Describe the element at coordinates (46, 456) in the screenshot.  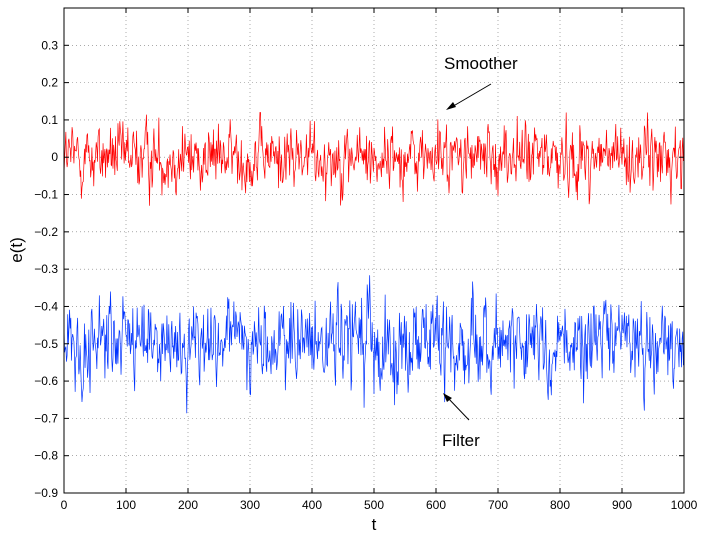
I see `y-tick-label: −0.8` at that location.